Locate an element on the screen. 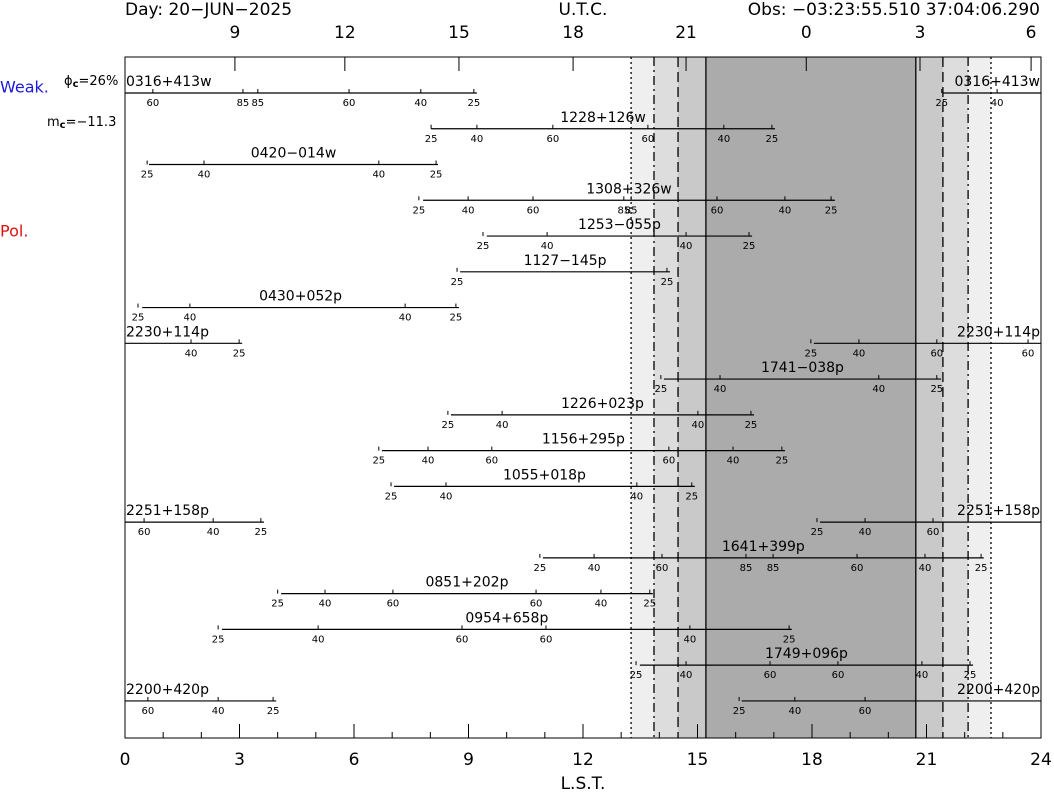 This screenshot has width=1054, height=794. source-name: 0954+658p is located at coordinates (506, 618).